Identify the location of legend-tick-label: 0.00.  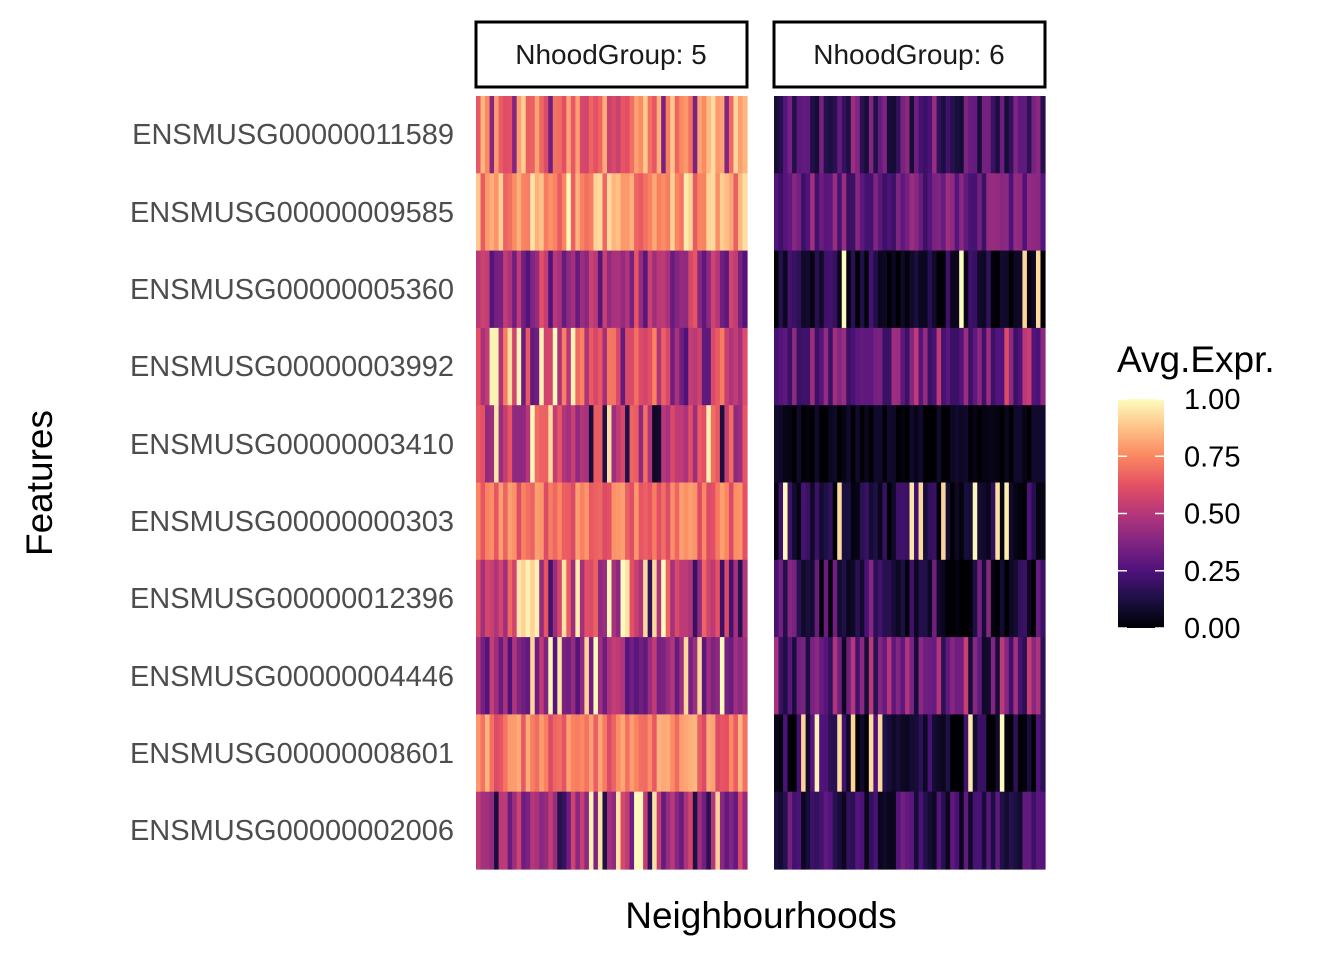
(1212, 629).